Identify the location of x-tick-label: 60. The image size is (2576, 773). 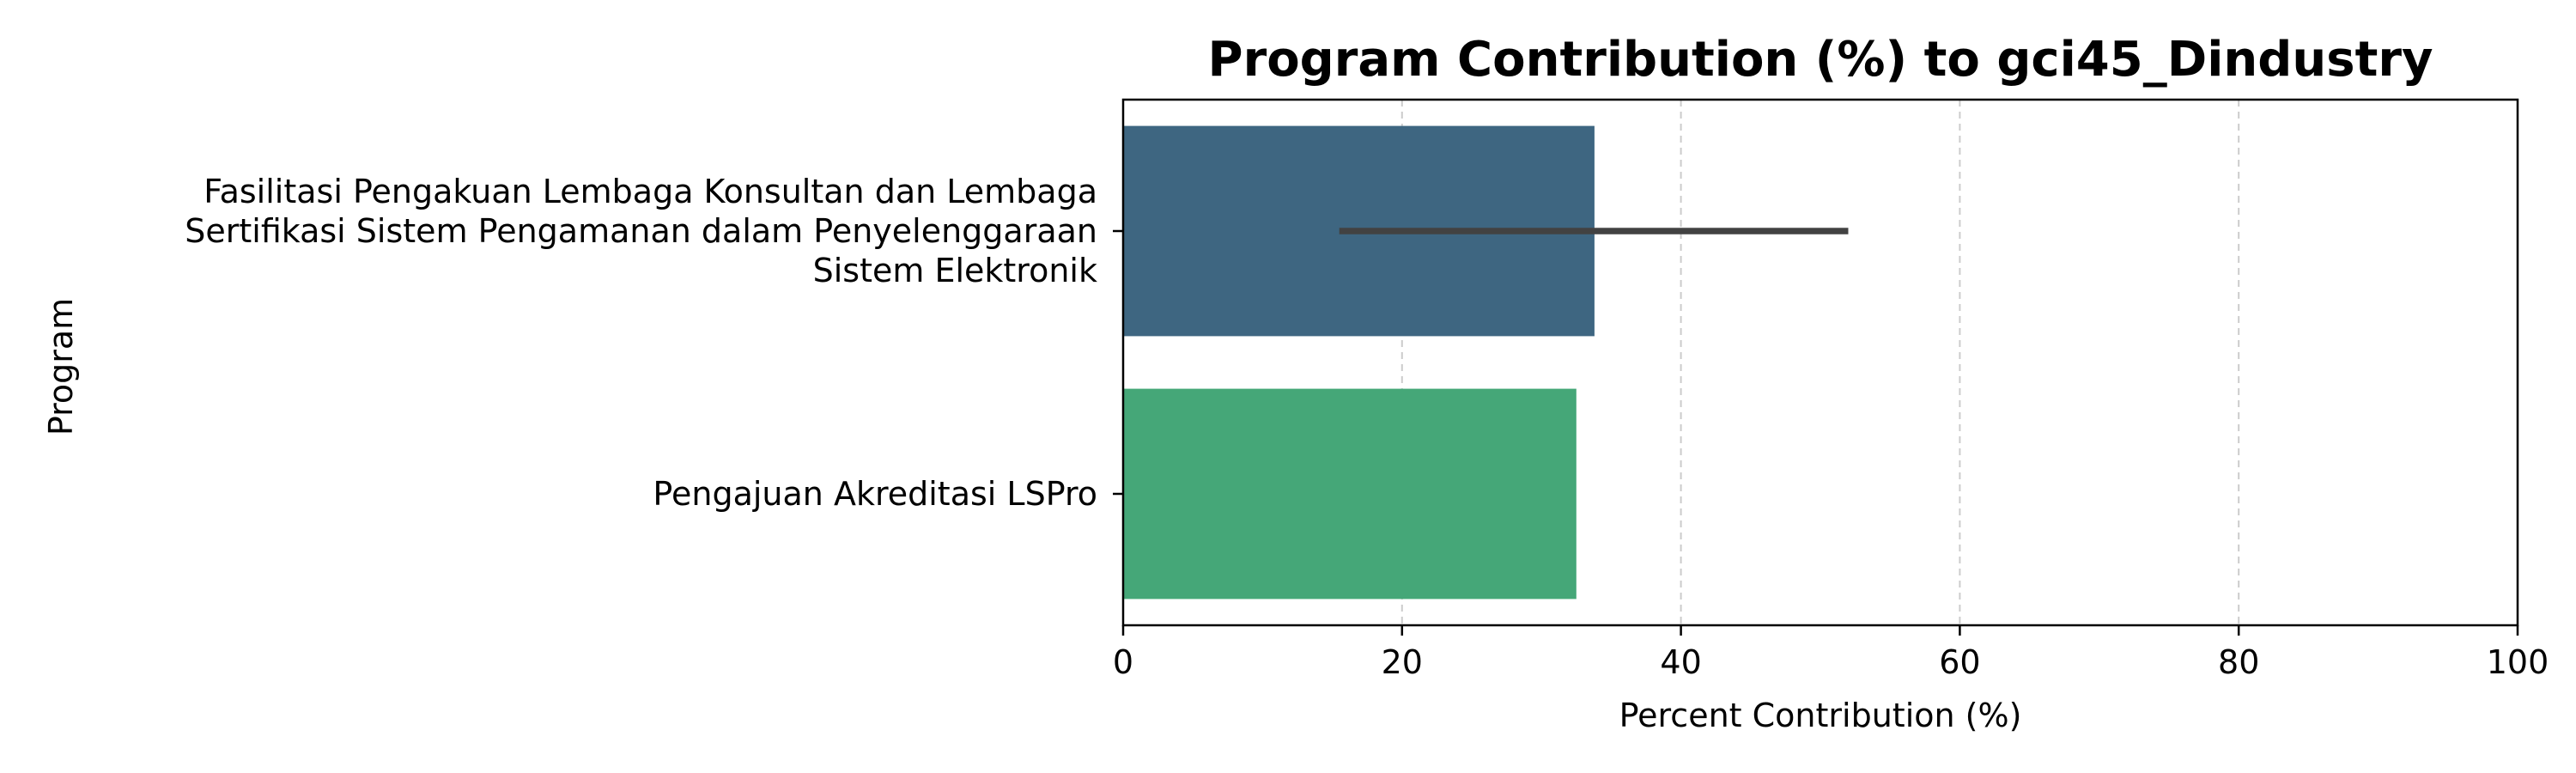
(1960, 662).